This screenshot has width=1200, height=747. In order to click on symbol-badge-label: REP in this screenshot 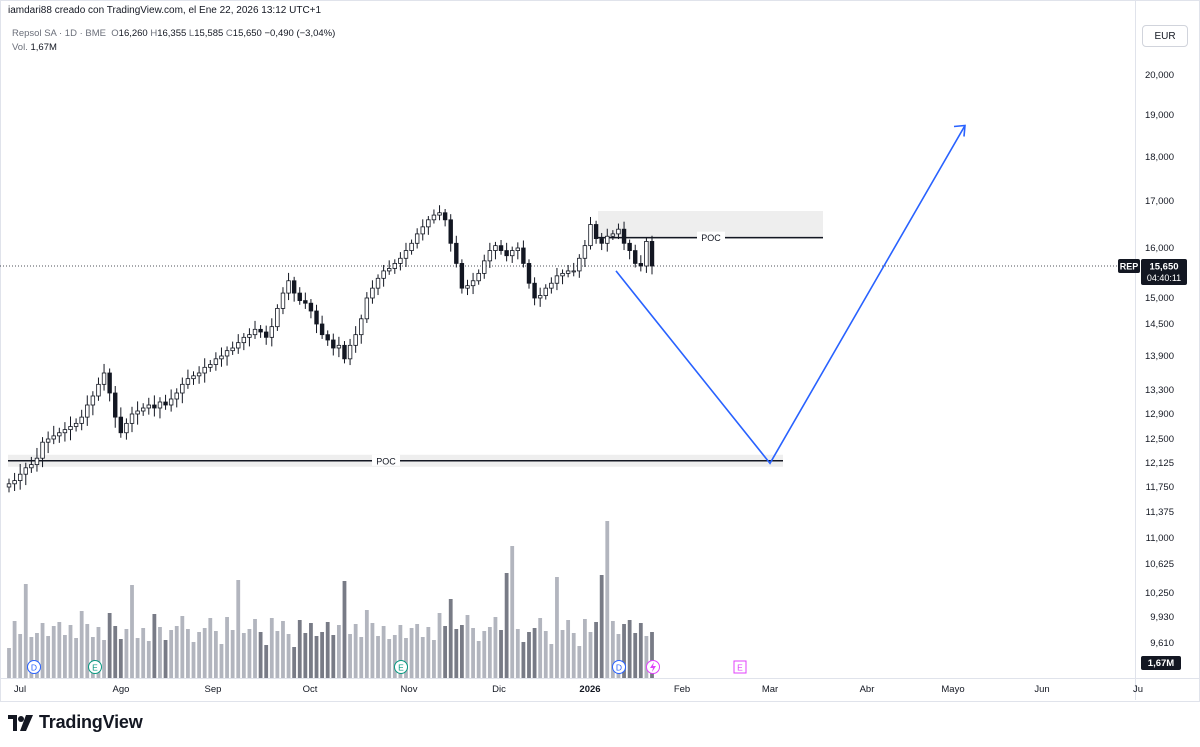, I will do `click(1129, 267)`.